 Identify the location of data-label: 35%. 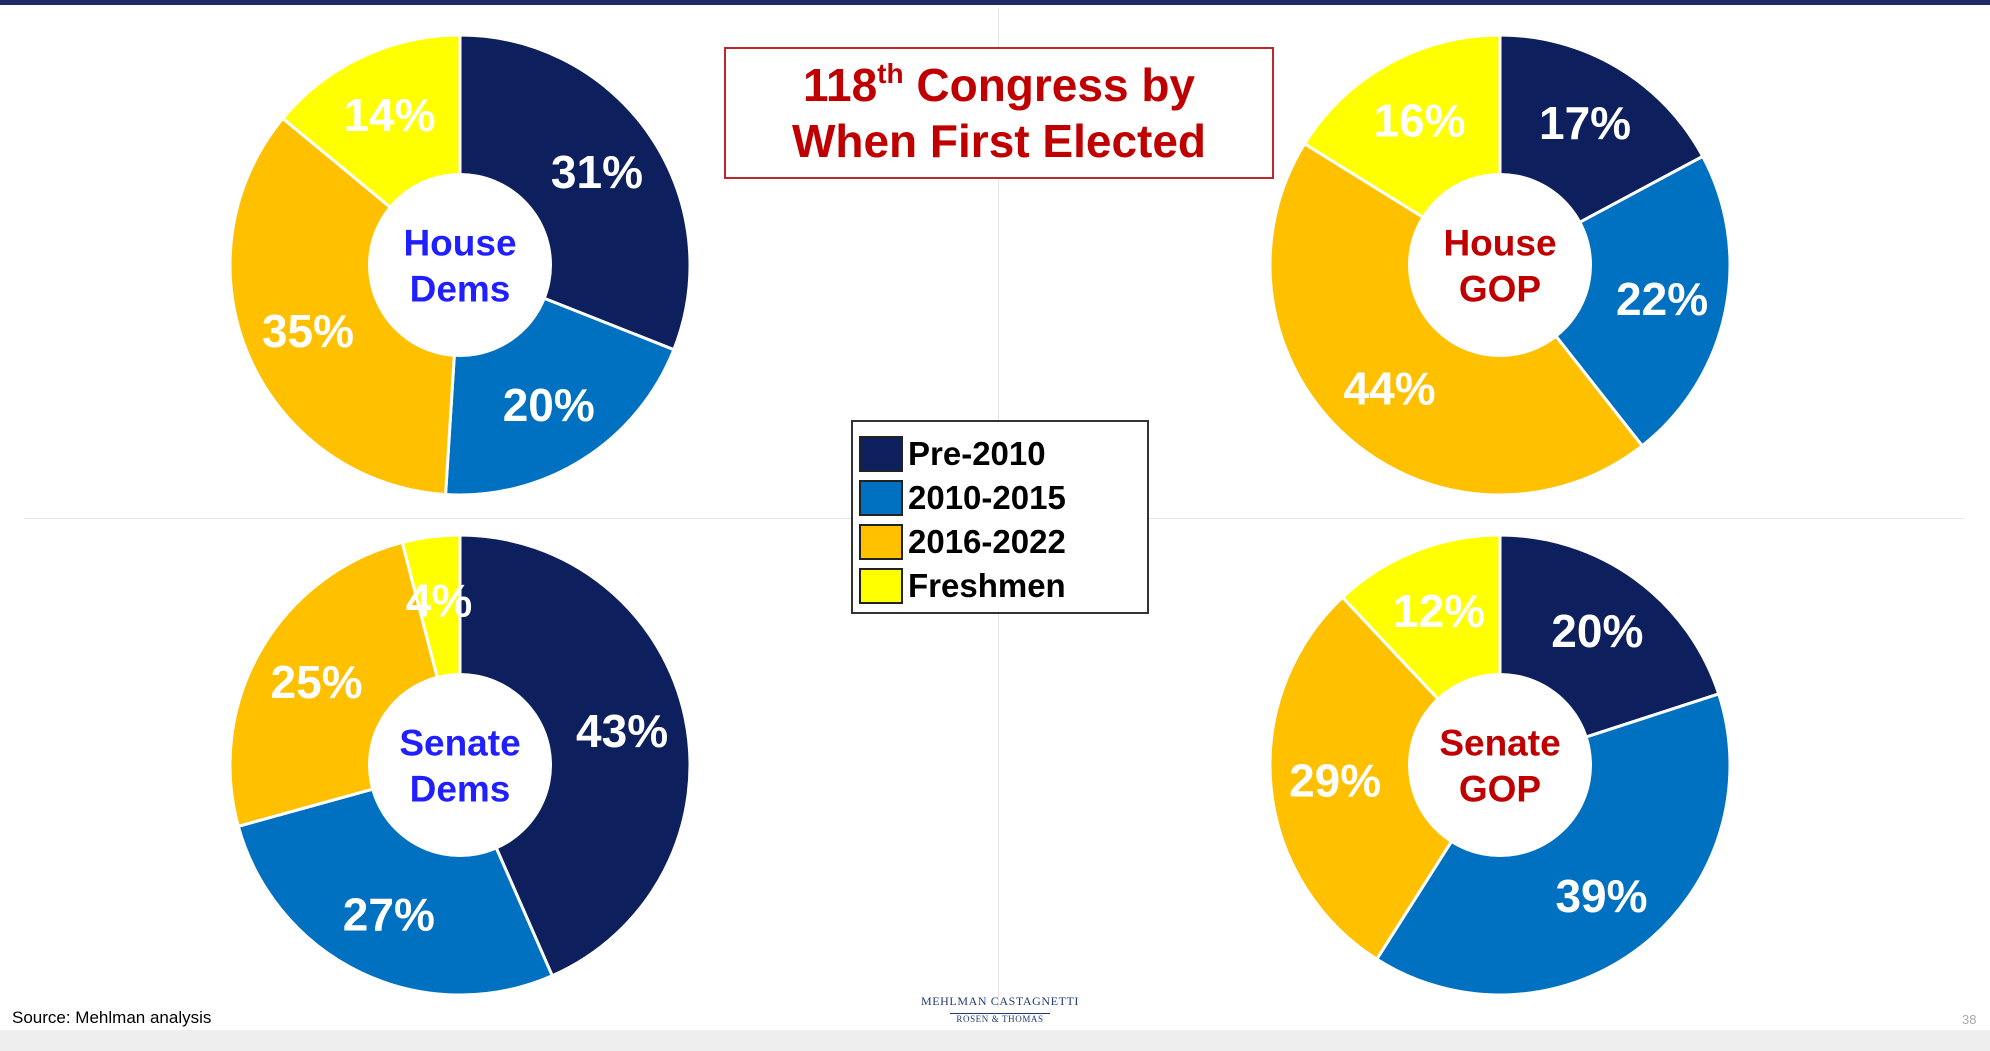
(308, 331).